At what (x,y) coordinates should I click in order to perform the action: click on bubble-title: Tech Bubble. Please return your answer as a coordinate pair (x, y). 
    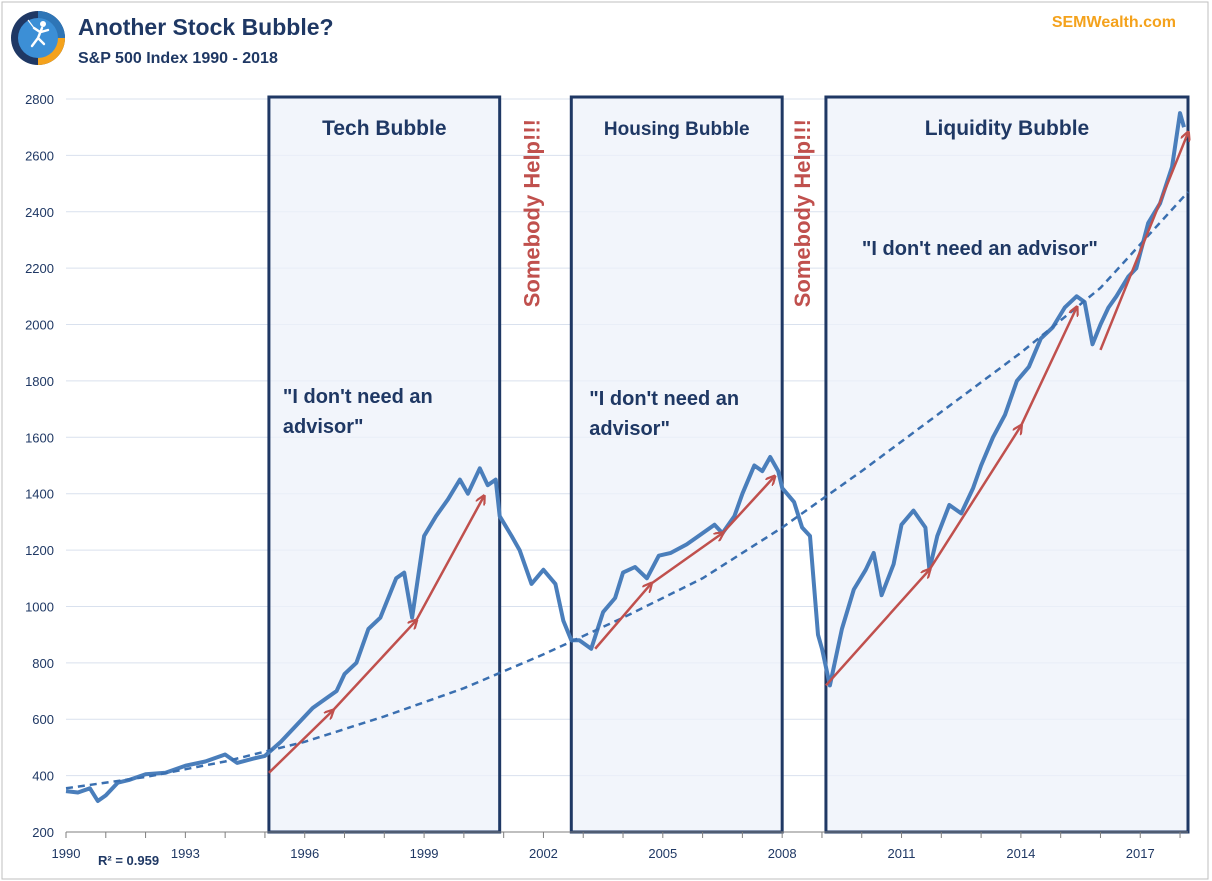
    Looking at the image, I should click on (384, 128).